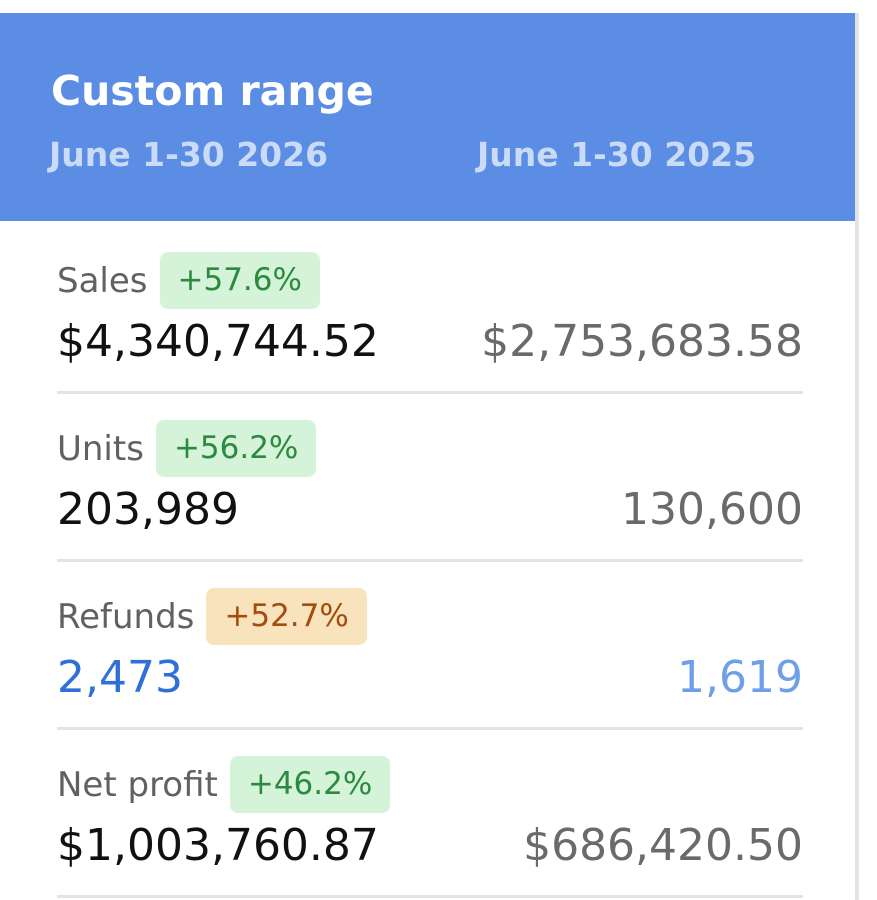  Describe the element at coordinates (189, 154) in the screenshot. I see `current-period-label: June 1-30 2026` at that location.